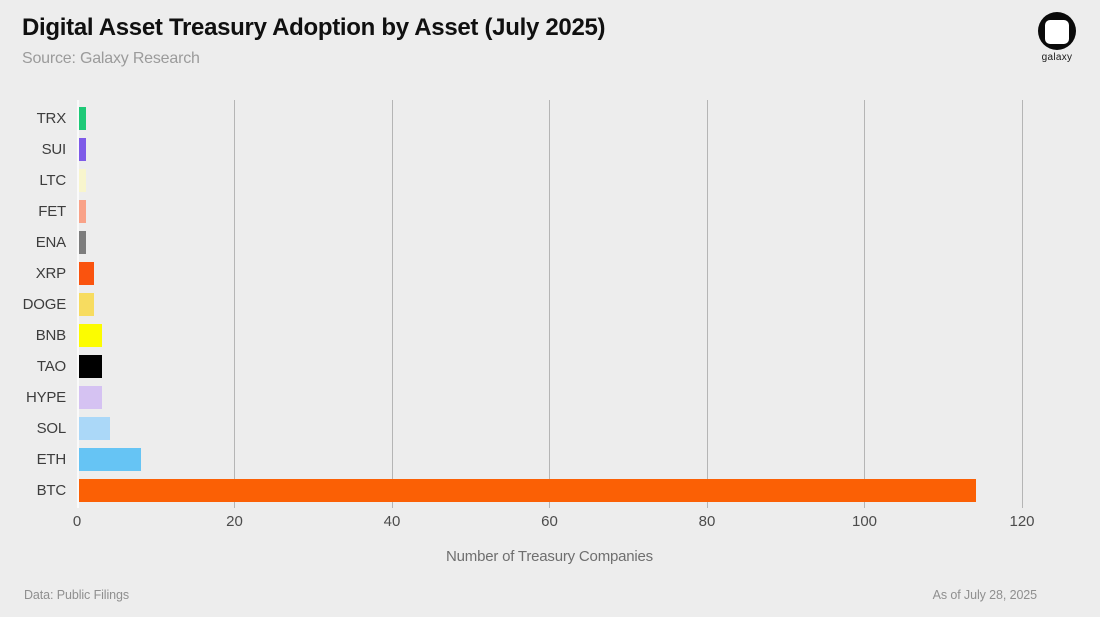  I want to click on bar-ltc, so click(82, 180).